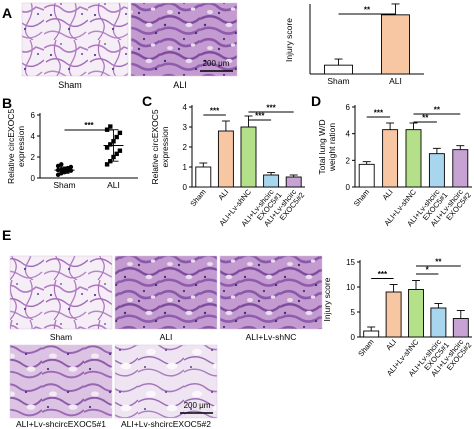 Image resolution: width=474 pixels, height=429 pixels. What do you see at coordinates (353, 312) in the screenshot?
I see `y-tick-label: 5` at bounding box center [353, 312].